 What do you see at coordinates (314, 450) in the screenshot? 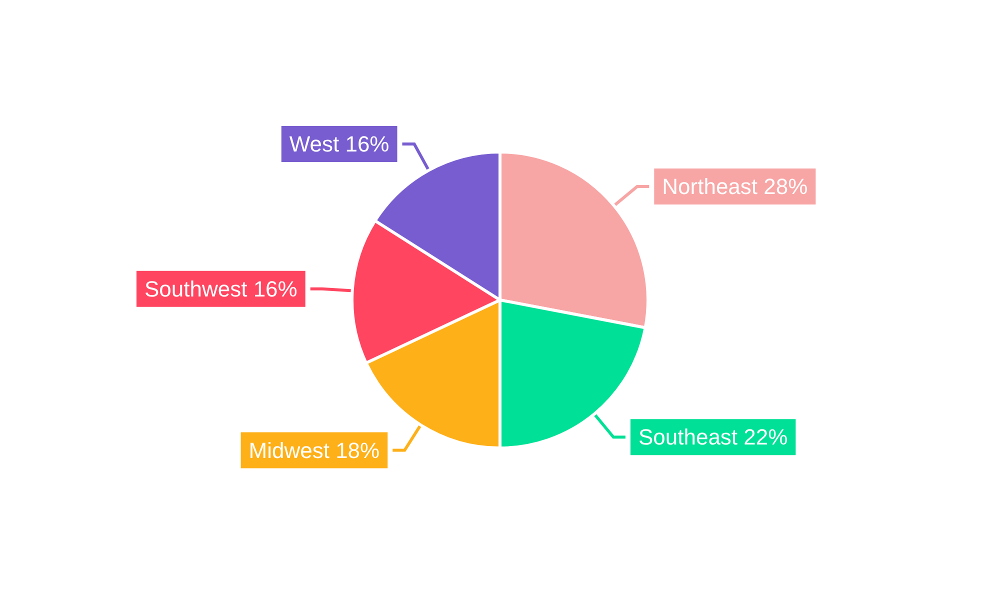
I see `slice-label: Midwest 18%` at bounding box center [314, 450].